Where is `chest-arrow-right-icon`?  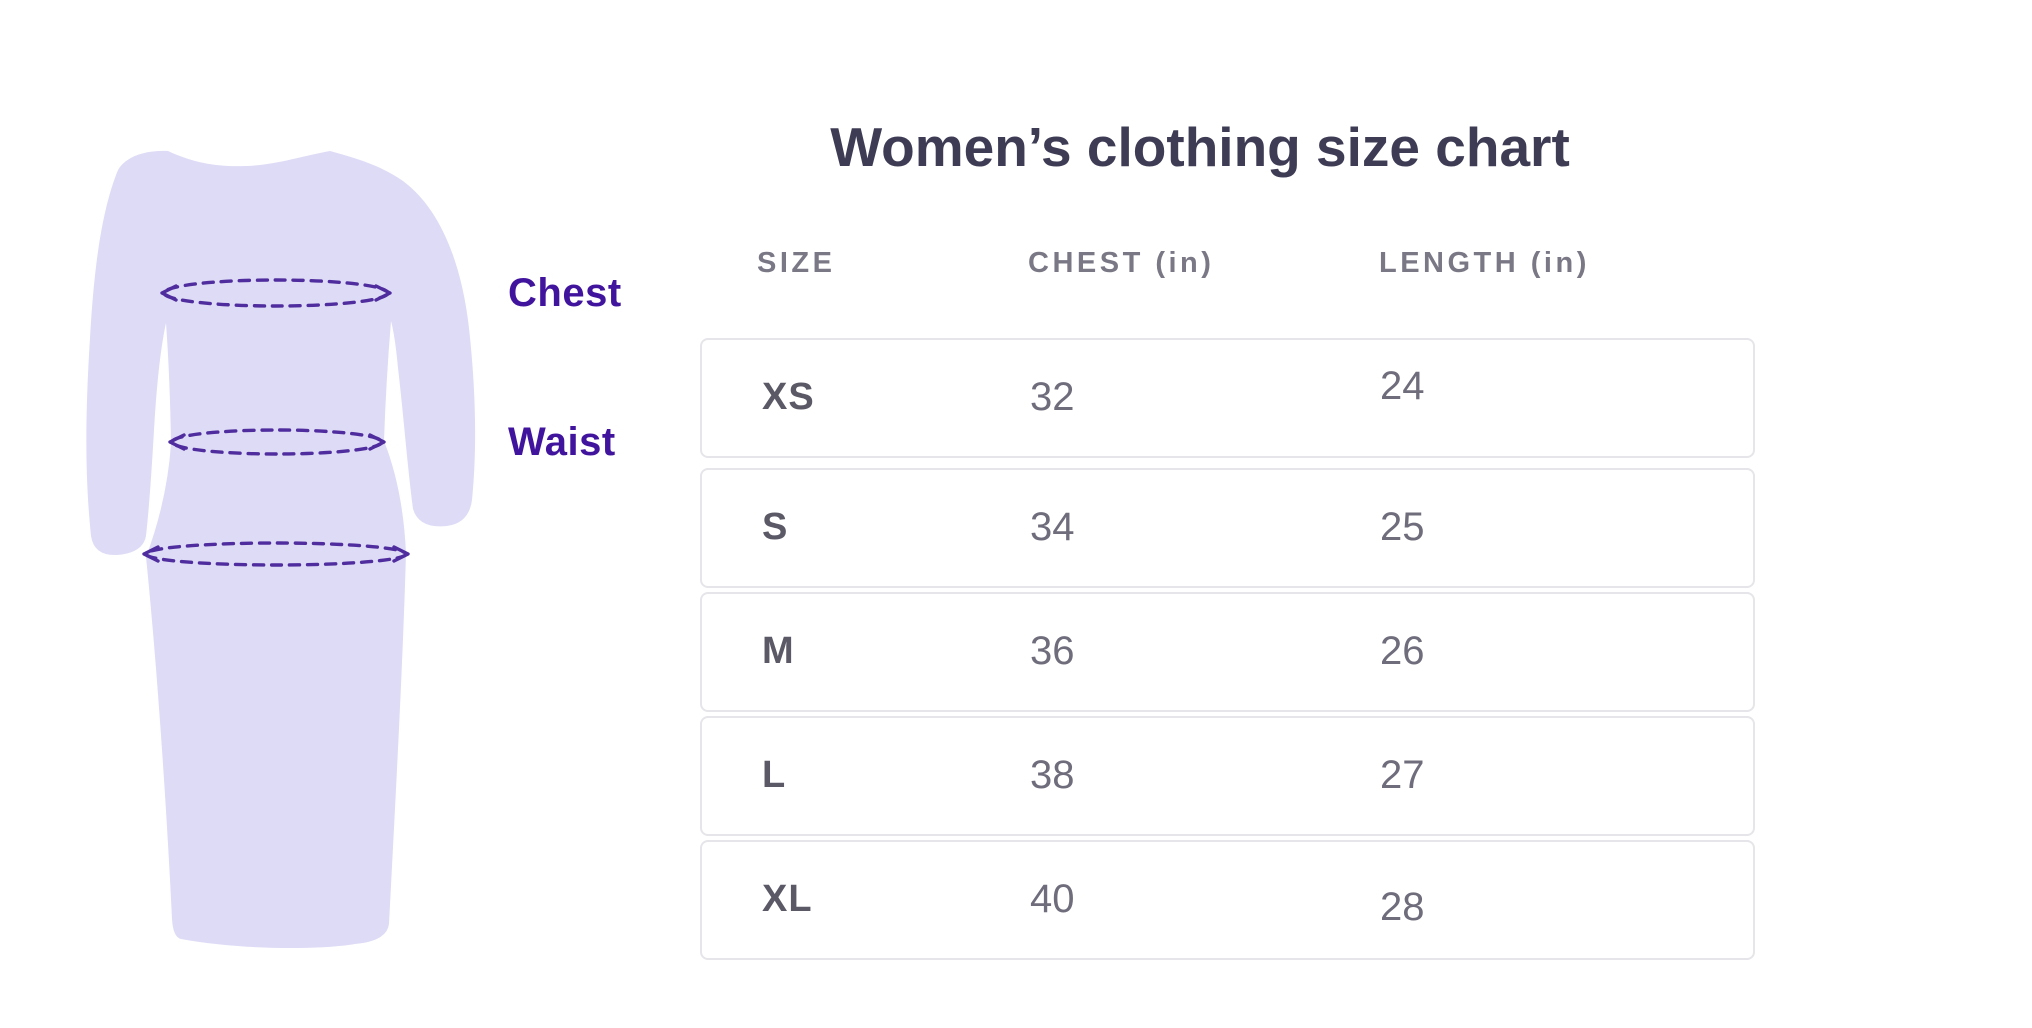
chest-arrow-right-icon is located at coordinates (383, 293).